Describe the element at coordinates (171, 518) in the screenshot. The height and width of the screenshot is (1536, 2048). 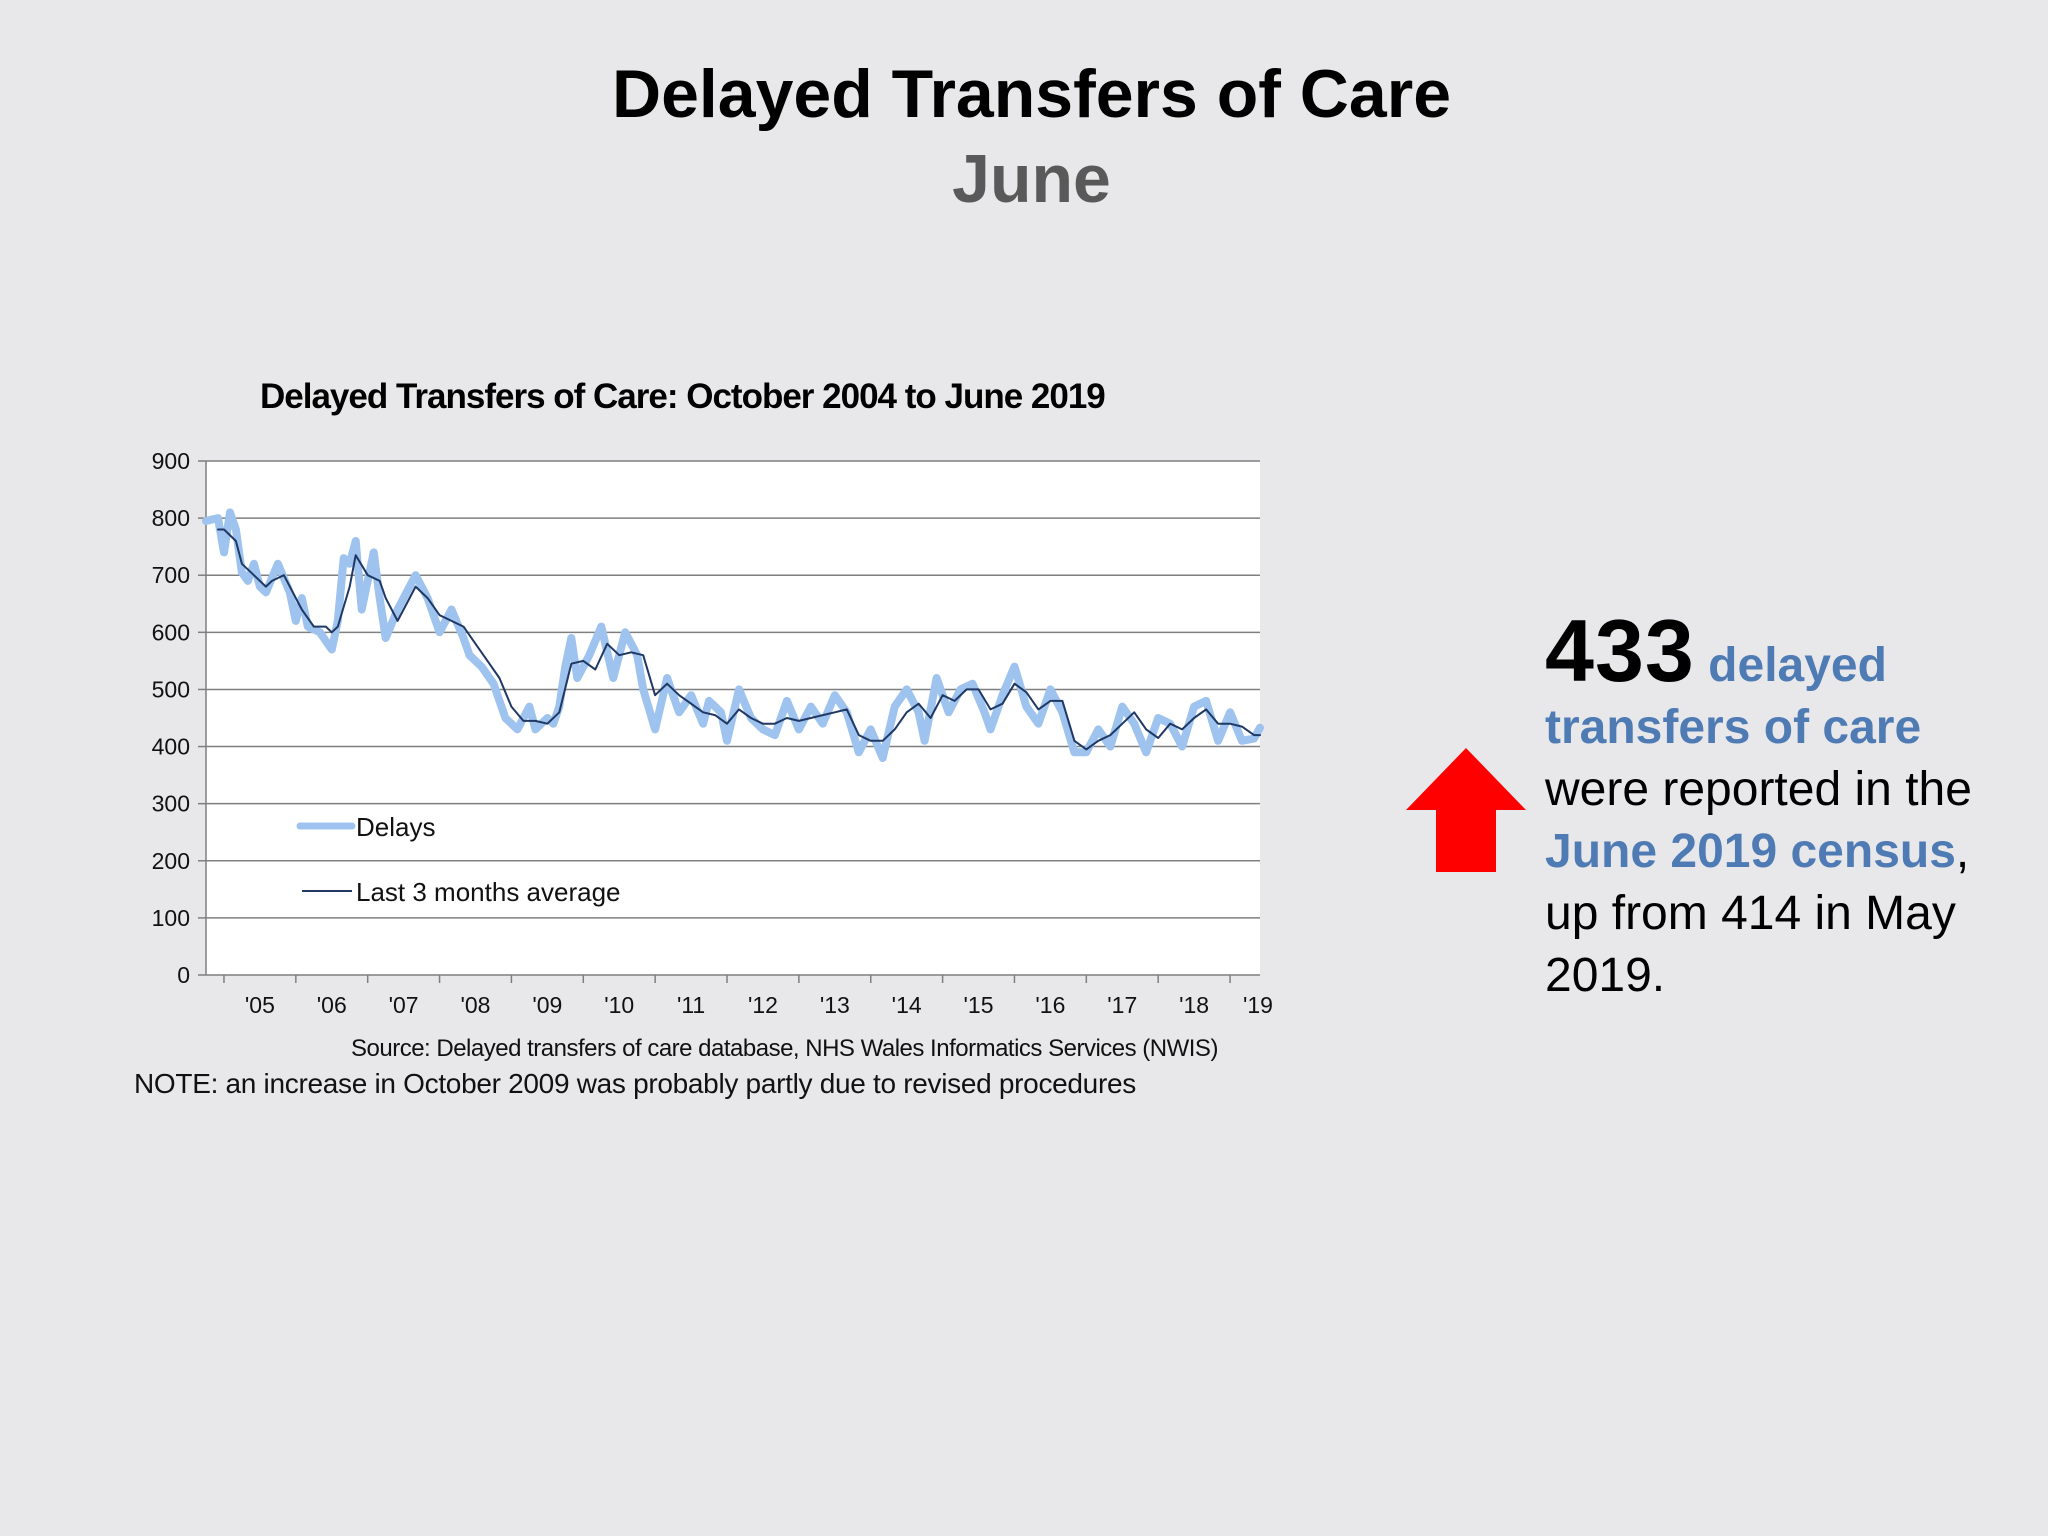
I see `y-tick-label: 800` at that location.